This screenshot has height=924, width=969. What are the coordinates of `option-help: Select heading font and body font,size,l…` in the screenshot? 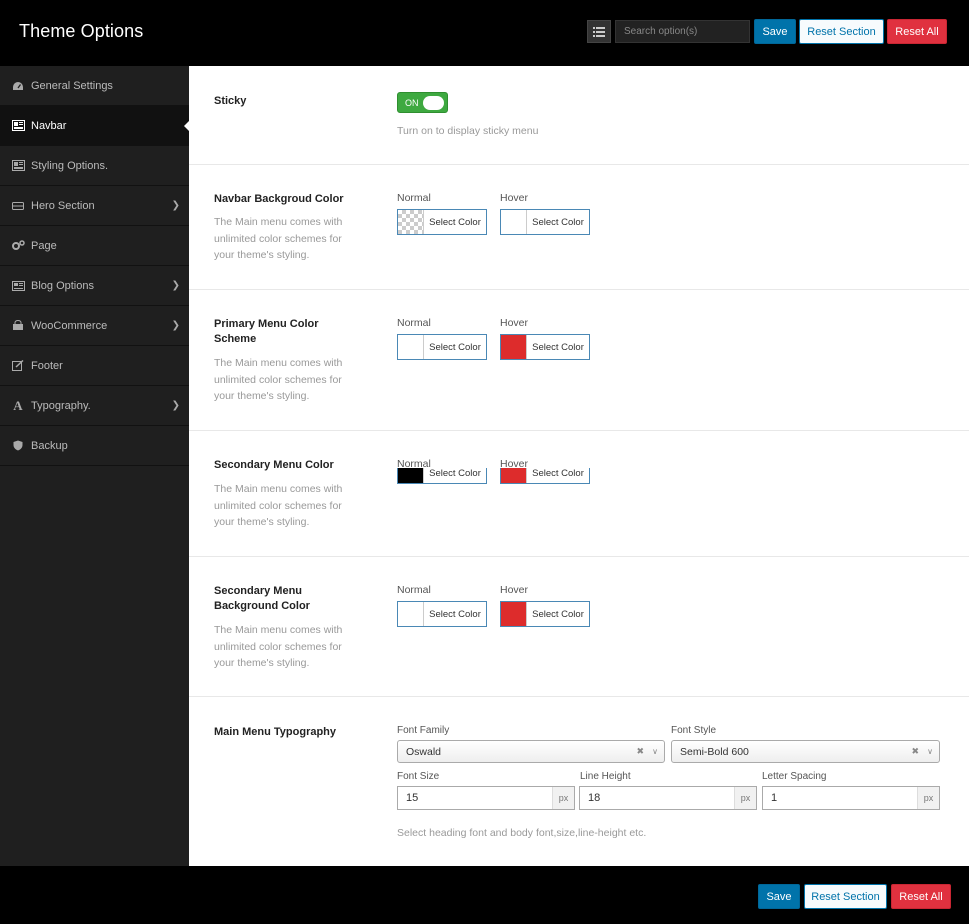 It's located at (522, 833).